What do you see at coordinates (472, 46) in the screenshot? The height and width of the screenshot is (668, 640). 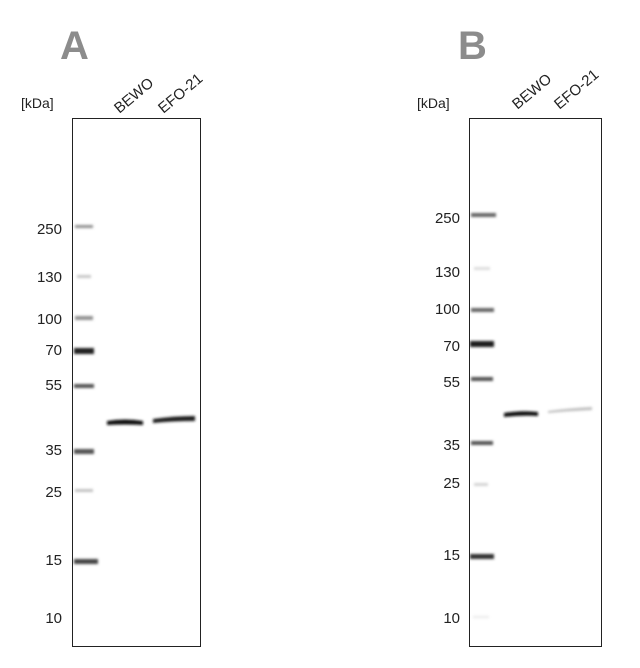 I see `panel-letter: B` at bounding box center [472, 46].